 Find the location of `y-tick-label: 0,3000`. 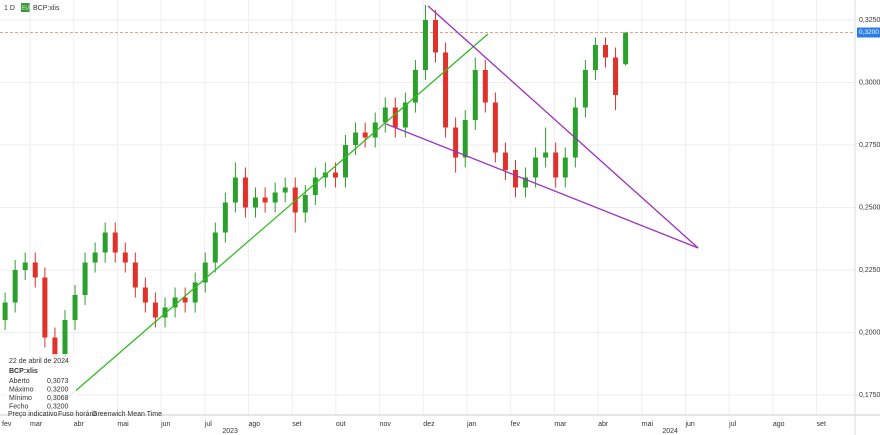

y-tick-label: 0,3000 is located at coordinates (869, 82).